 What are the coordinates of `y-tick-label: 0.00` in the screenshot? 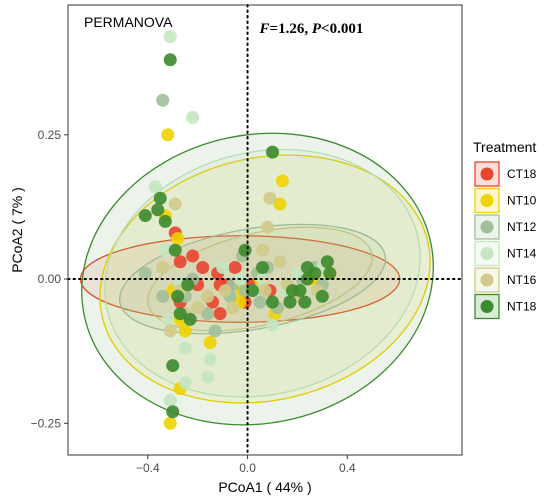 It's located at (50, 279).